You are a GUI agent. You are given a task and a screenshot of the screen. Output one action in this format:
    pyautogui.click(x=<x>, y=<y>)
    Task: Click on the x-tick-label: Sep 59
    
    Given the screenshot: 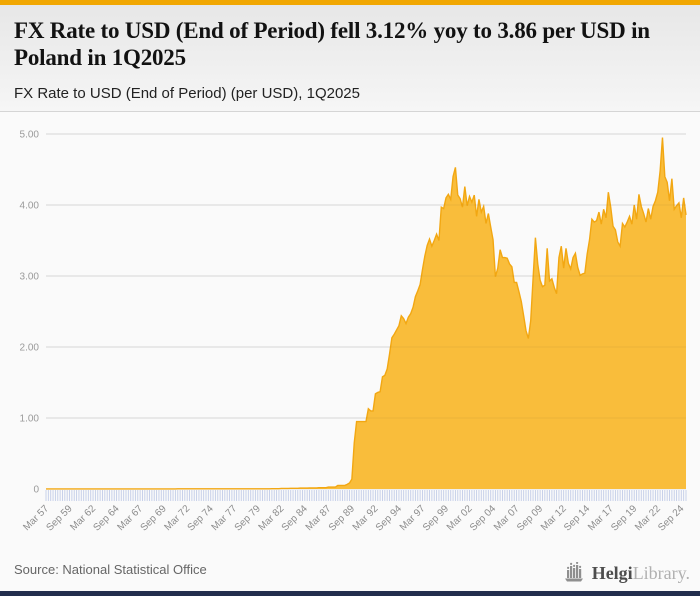 What is the action you would take?
    pyautogui.click(x=59, y=518)
    